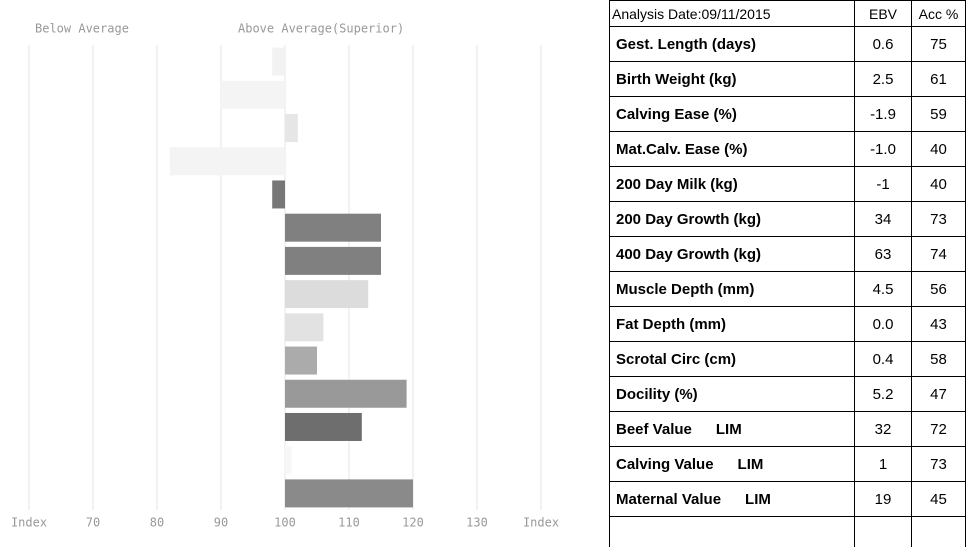 The width and height of the screenshot is (980, 547). I want to click on trait-cell: Birth Weight (kg), so click(732, 79).